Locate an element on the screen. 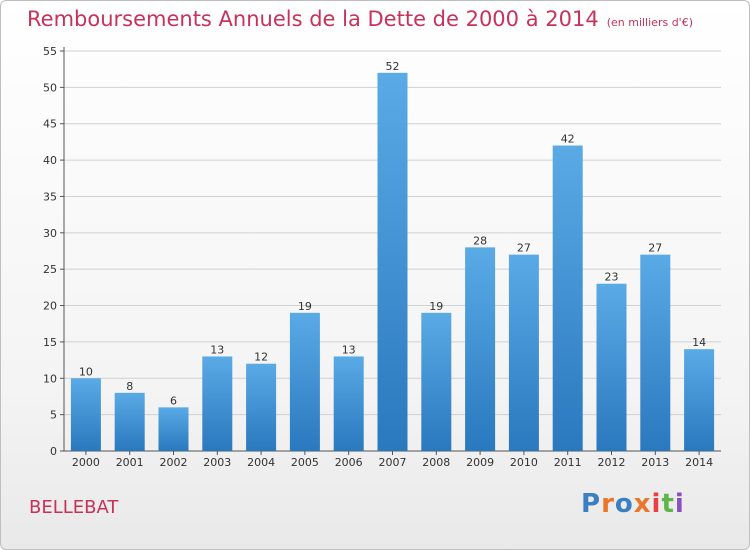  logo-letter: P is located at coordinates (591, 504).